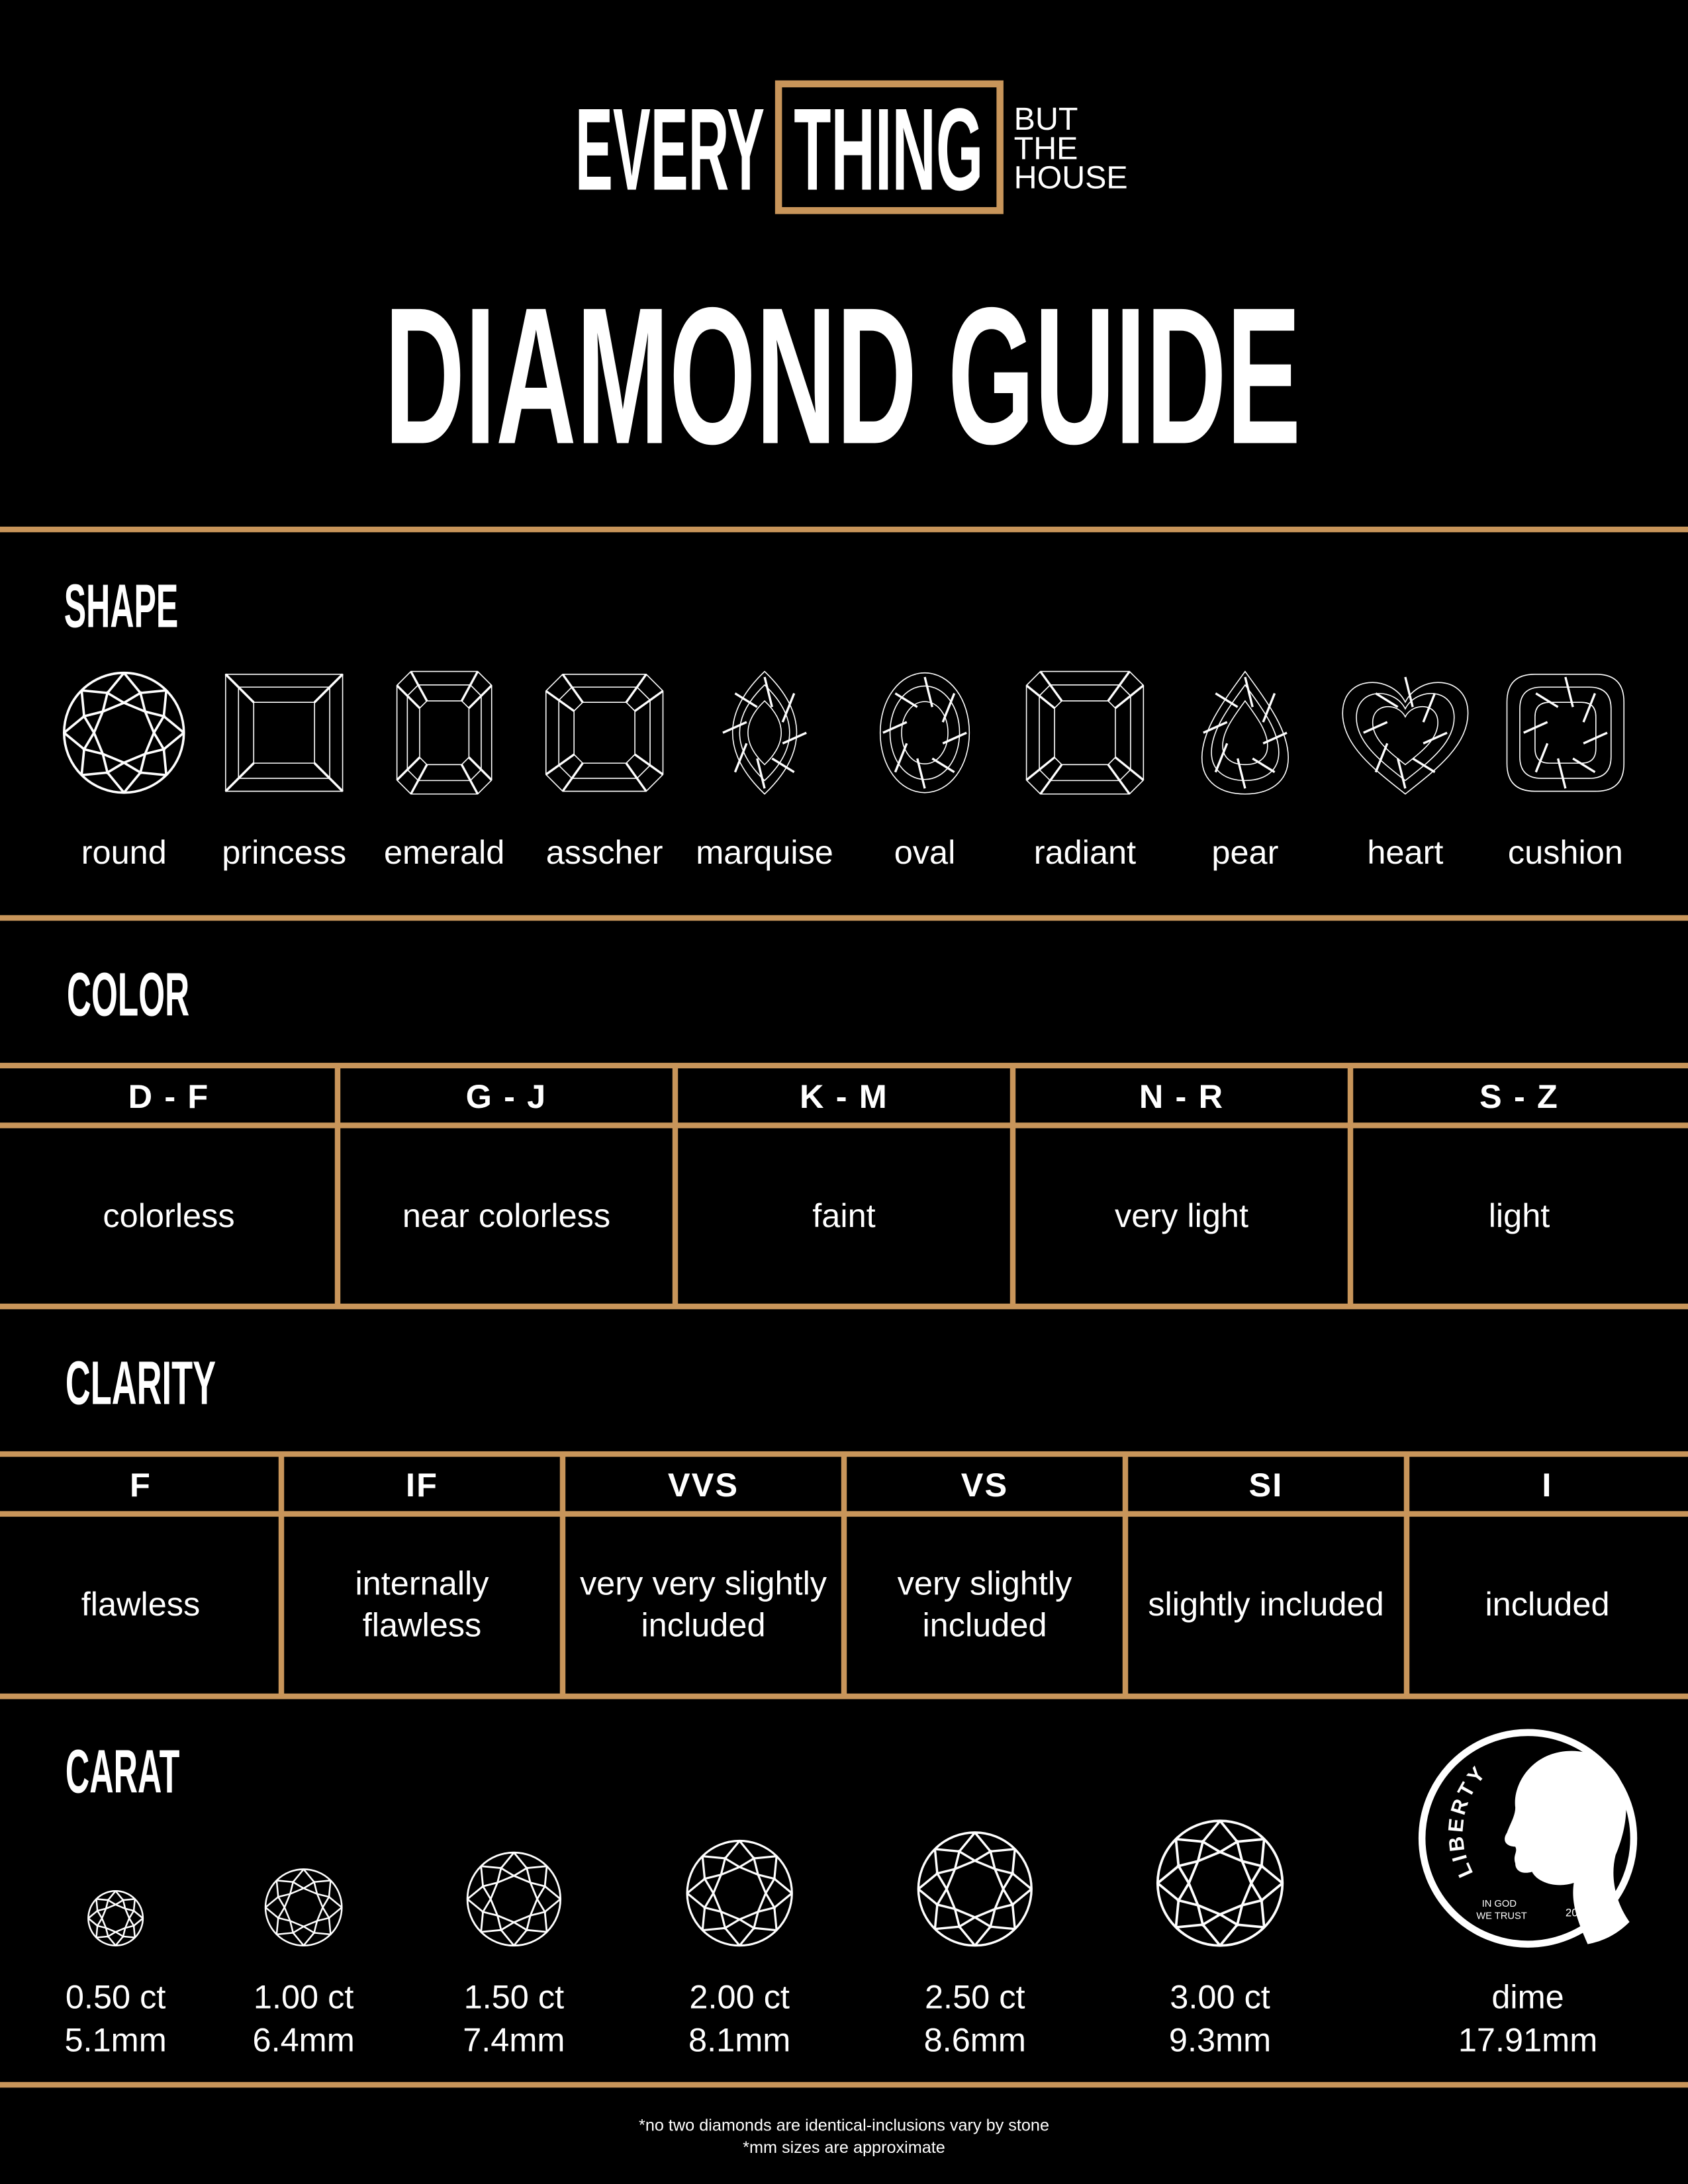  I want to click on shape-label: asscher, so click(604, 852).